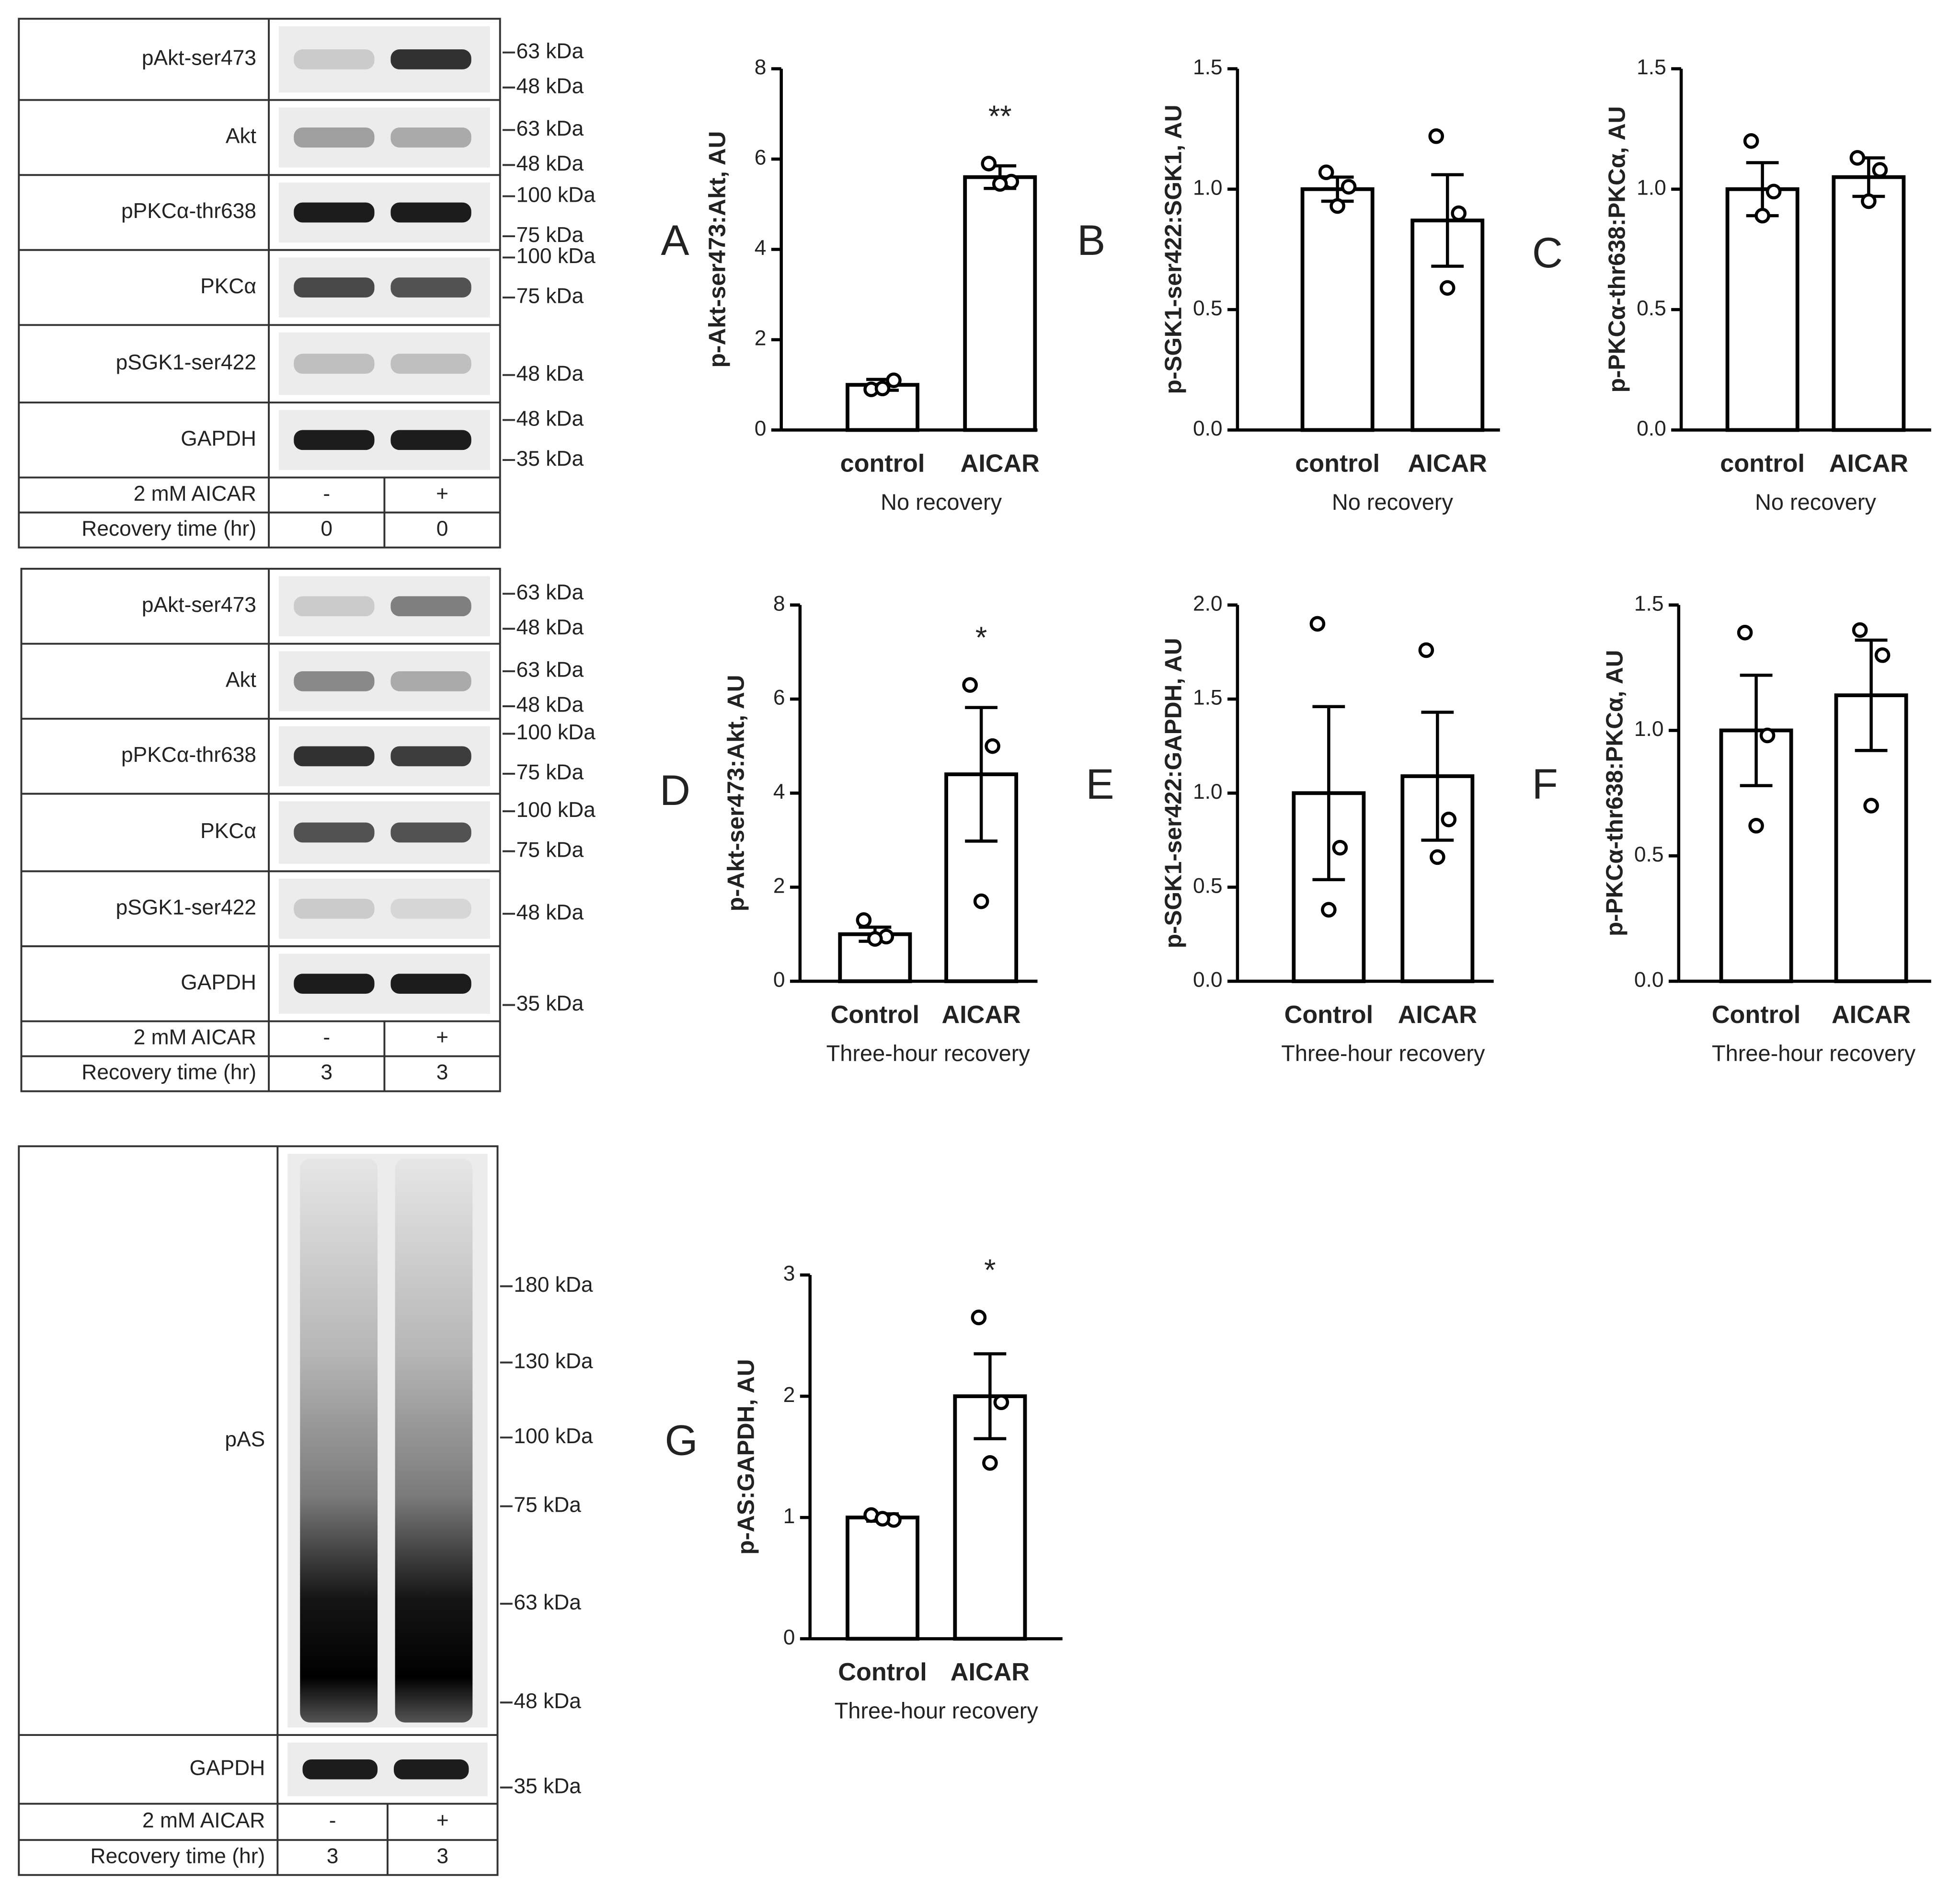 This screenshot has width=1960, height=1895. Describe the element at coordinates (761, 428) in the screenshot. I see `y-tick-label: 0` at that location.